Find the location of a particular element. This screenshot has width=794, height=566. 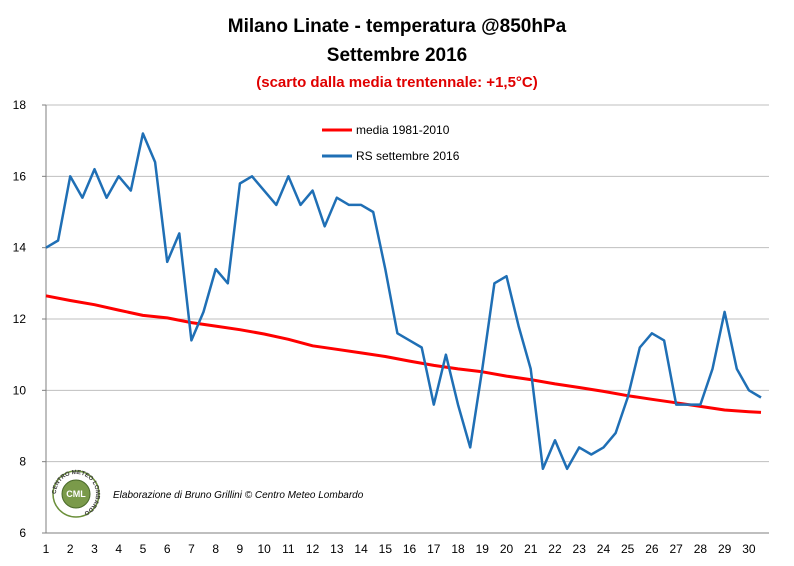

x-tick-label: 22 is located at coordinates (555, 549).